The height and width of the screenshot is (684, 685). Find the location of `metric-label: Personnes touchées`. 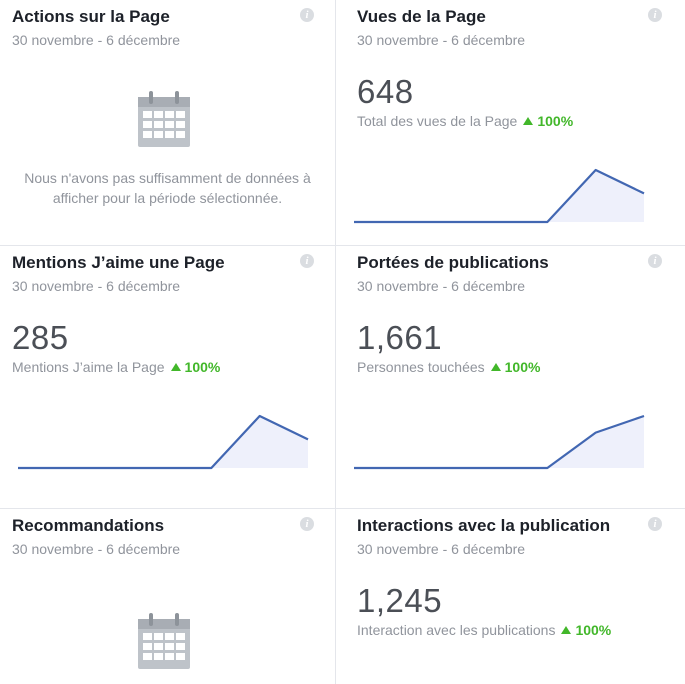

metric-label: Personnes touchées is located at coordinates (421, 367).